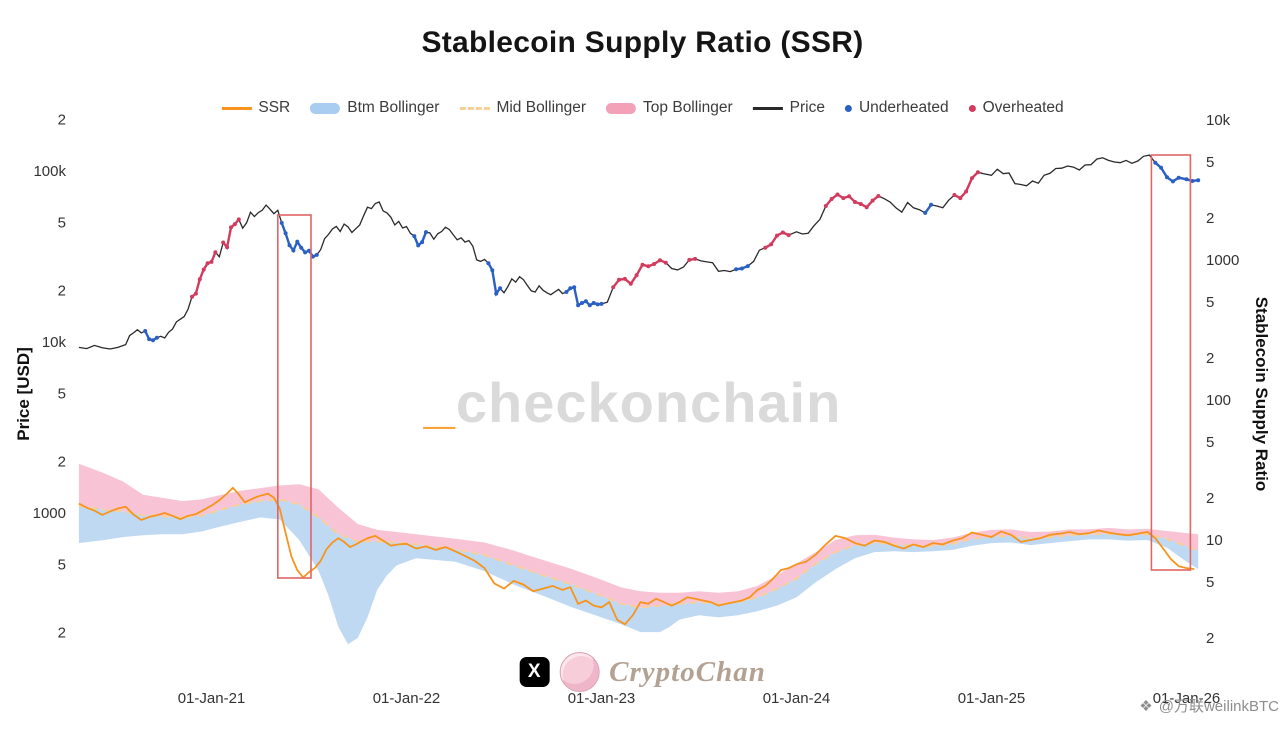 The image size is (1285, 730). I want to click on author-handle: ❖ @万联weilinkBTC, so click(1209, 705).